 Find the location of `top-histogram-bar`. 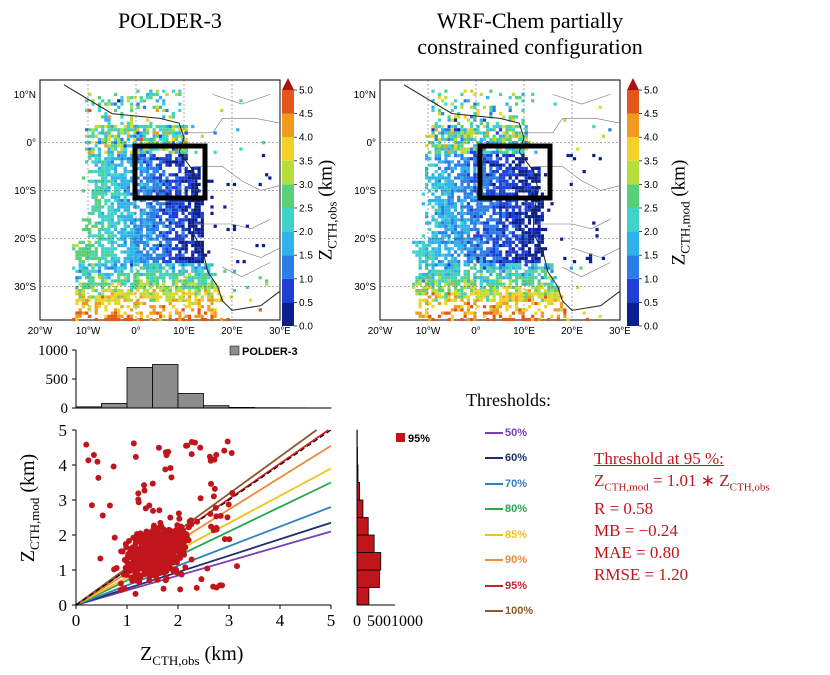

top-histogram-bar is located at coordinates (139, 387).